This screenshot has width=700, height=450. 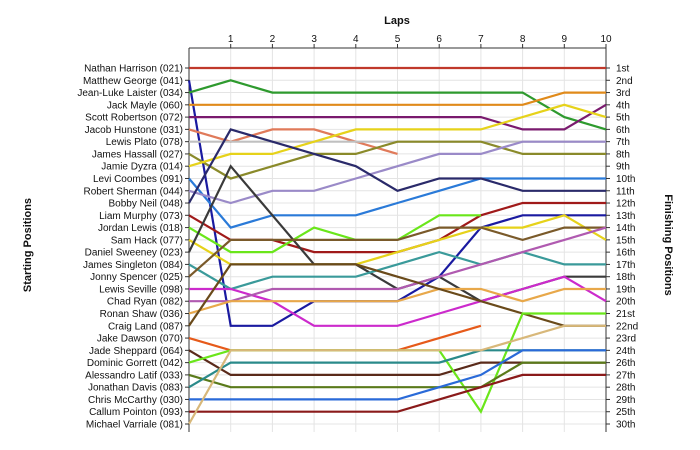 I want to click on finishing-position-label: 26th, so click(x=625, y=363).